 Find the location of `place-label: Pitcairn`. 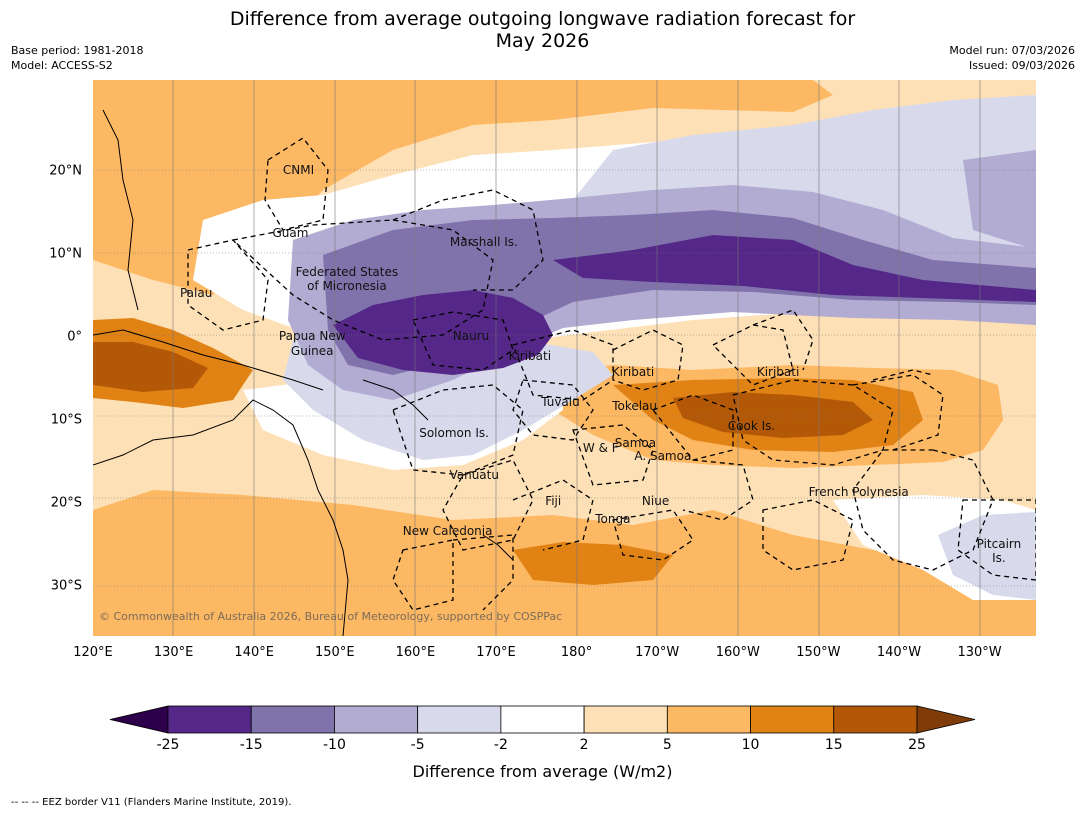

place-label: Pitcairn is located at coordinates (999, 543).